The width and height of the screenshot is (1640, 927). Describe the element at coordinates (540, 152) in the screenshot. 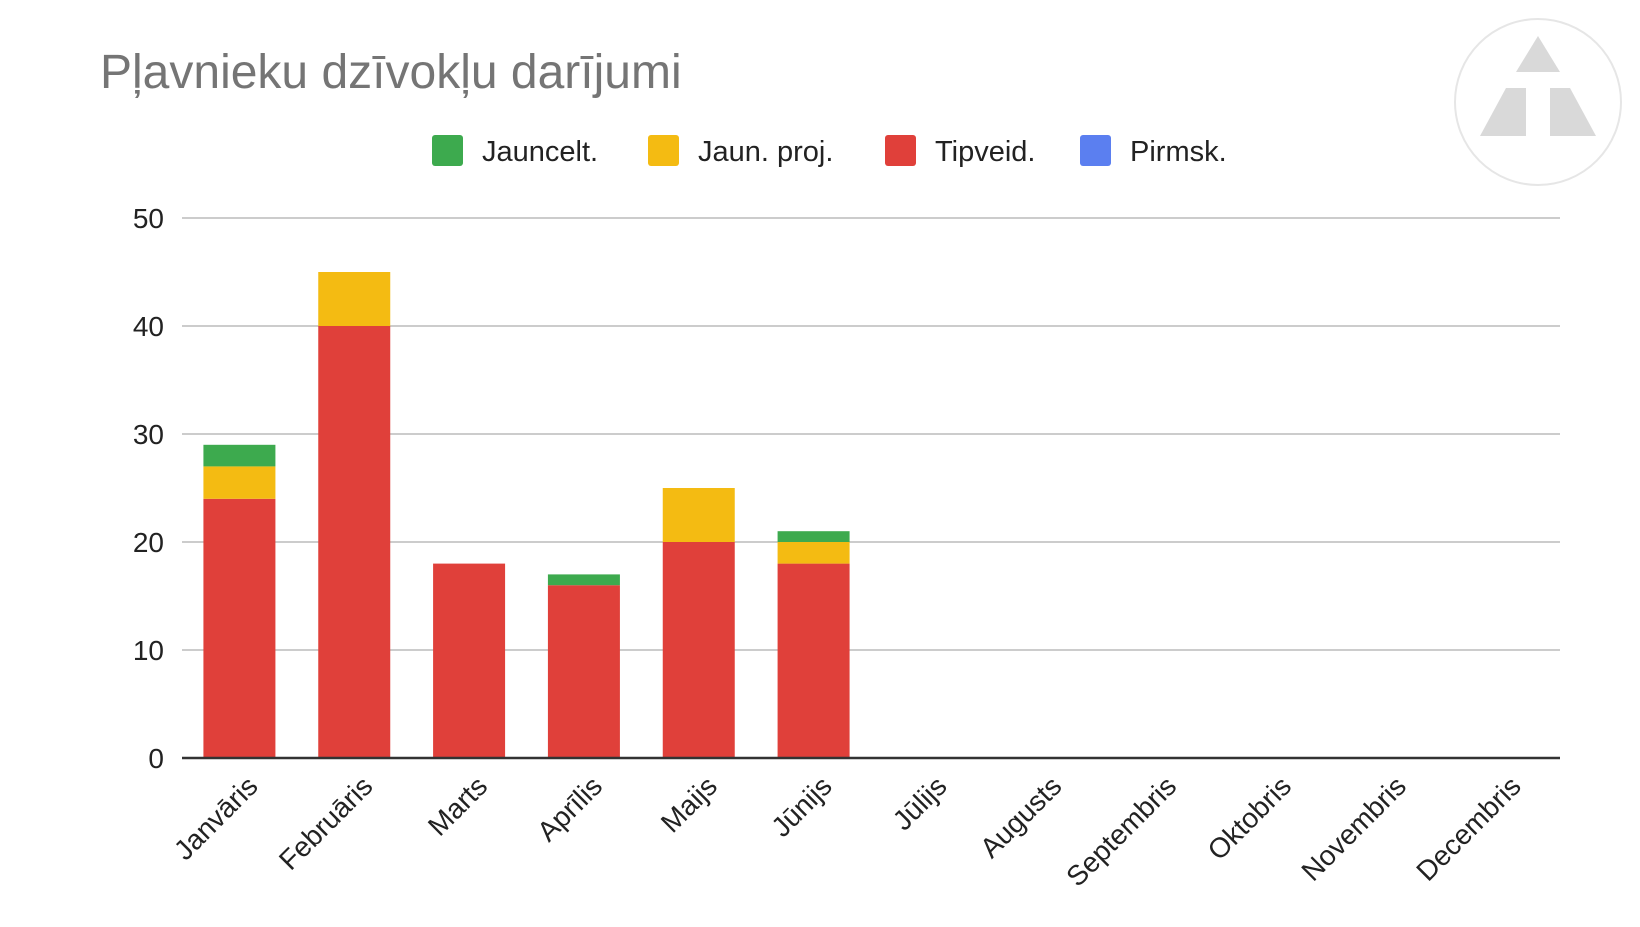

I see `legend-label: Jauncelt.` at that location.